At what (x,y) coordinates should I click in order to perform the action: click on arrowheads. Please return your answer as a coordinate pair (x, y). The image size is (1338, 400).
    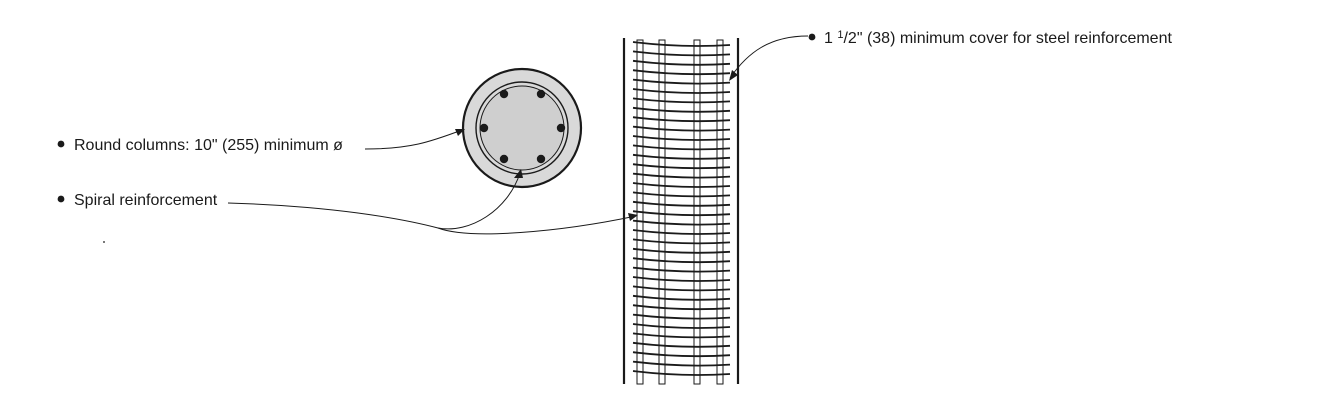
    Looking at the image, I should click on (596, 145).